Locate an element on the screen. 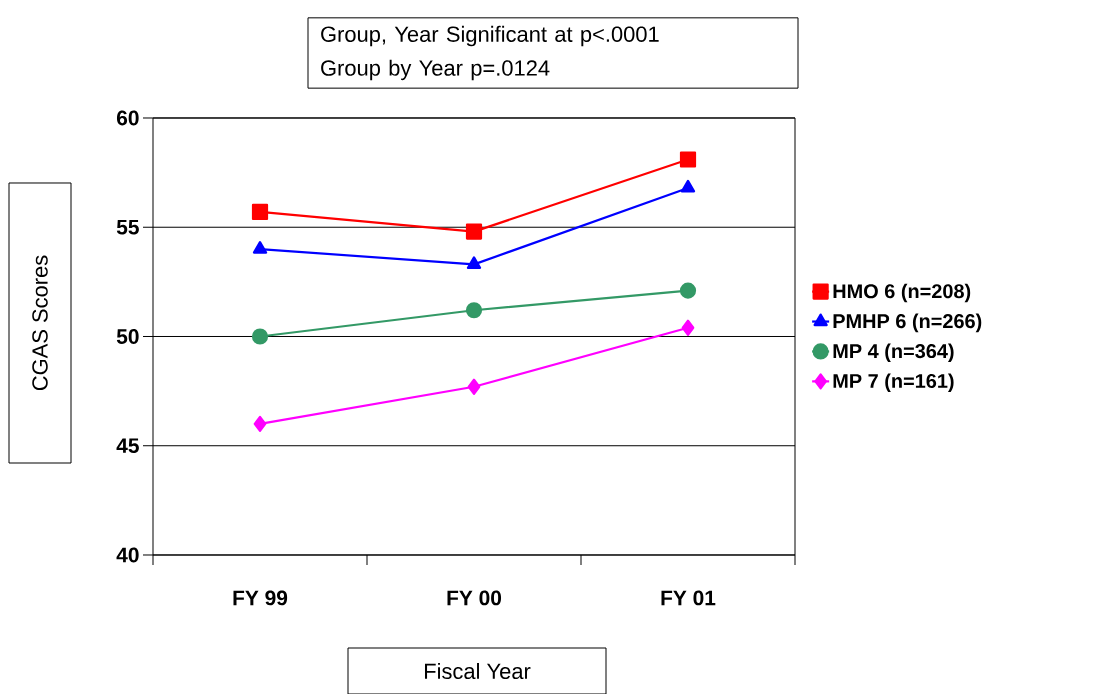 This screenshot has height=694, width=1105. y-tick-label: 60 is located at coordinates (127, 118).